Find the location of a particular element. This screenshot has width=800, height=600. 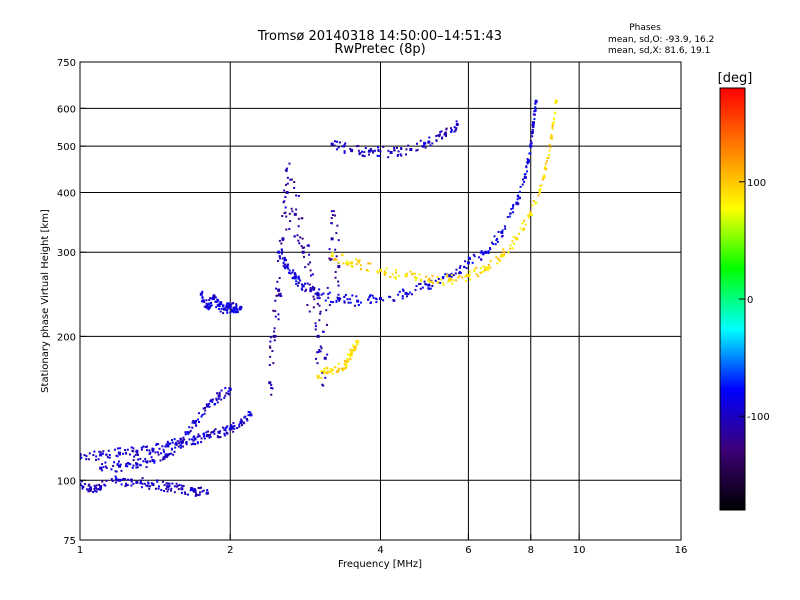

y-tick-label: 200 is located at coordinates (66, 337).